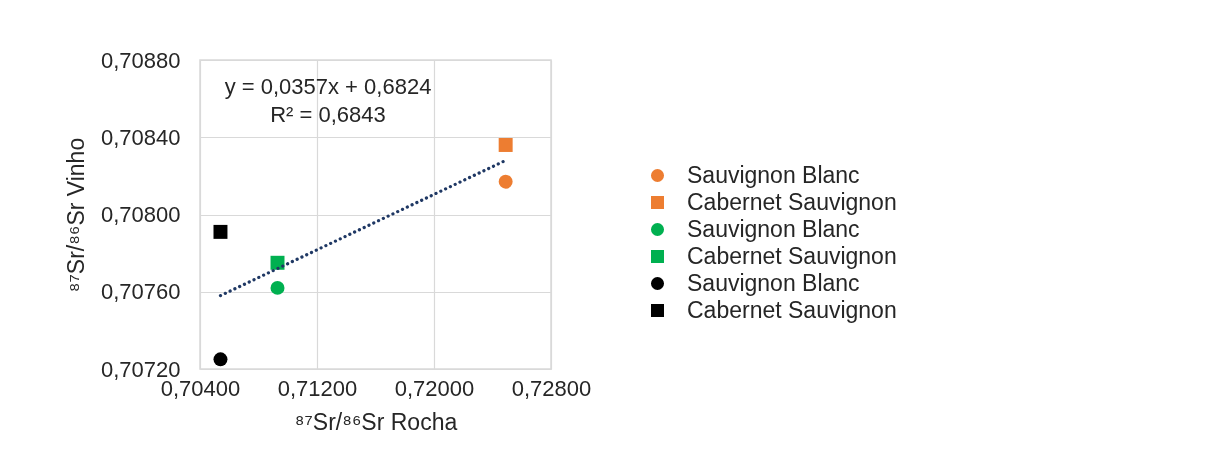 The height and width of the screenshot is (464, 1207). I want to click on x-tick-label: 0,71200, so click(317, 388).